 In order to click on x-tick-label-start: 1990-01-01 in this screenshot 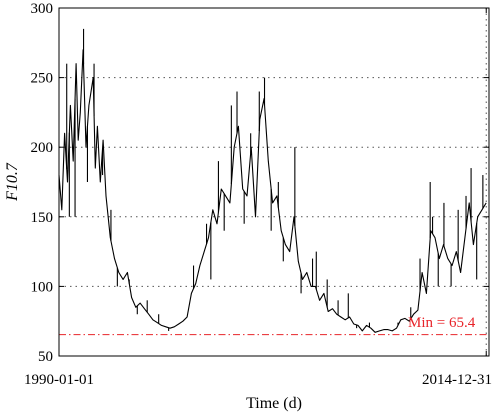, I will do `click(59, 380)`.